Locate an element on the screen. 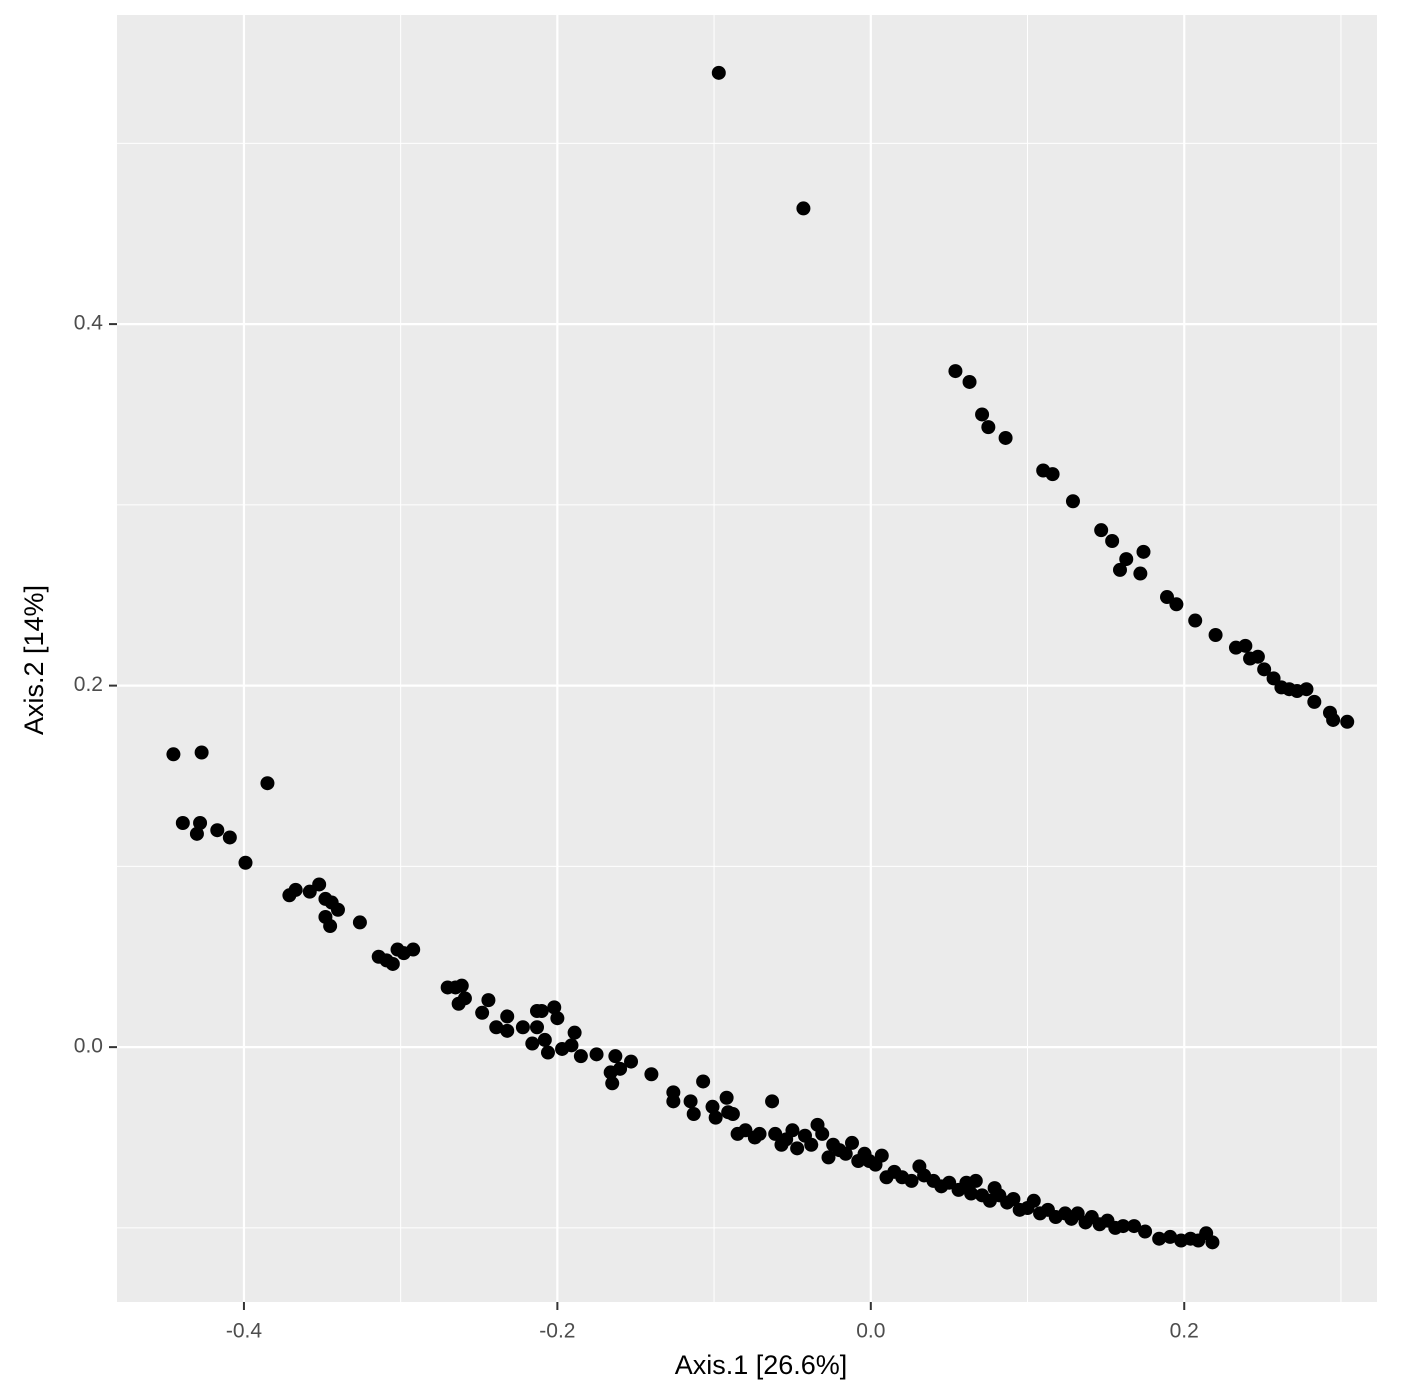  x-tick-label: -0.2 is located at coordinates (557, 1331).